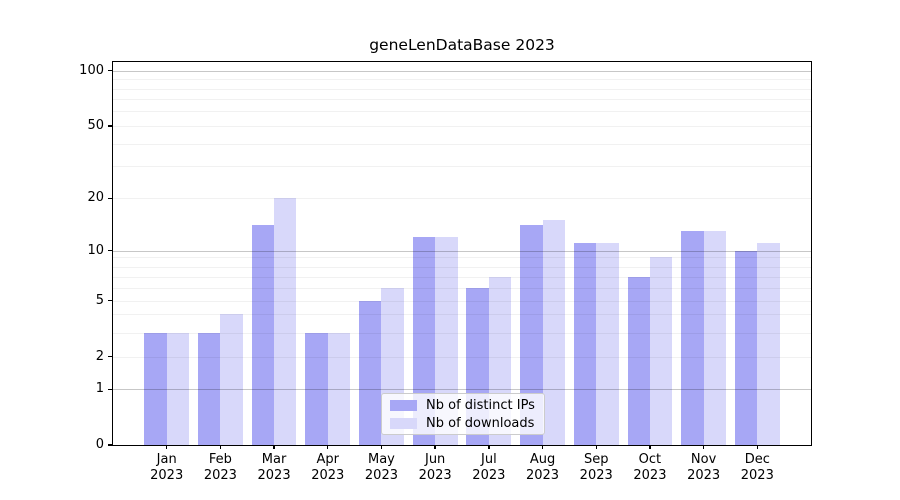 The image size is (900, 500). Describe the element at coordinates (220, 447) in the screenshot. I see `xtick-mark-feb` at that location.